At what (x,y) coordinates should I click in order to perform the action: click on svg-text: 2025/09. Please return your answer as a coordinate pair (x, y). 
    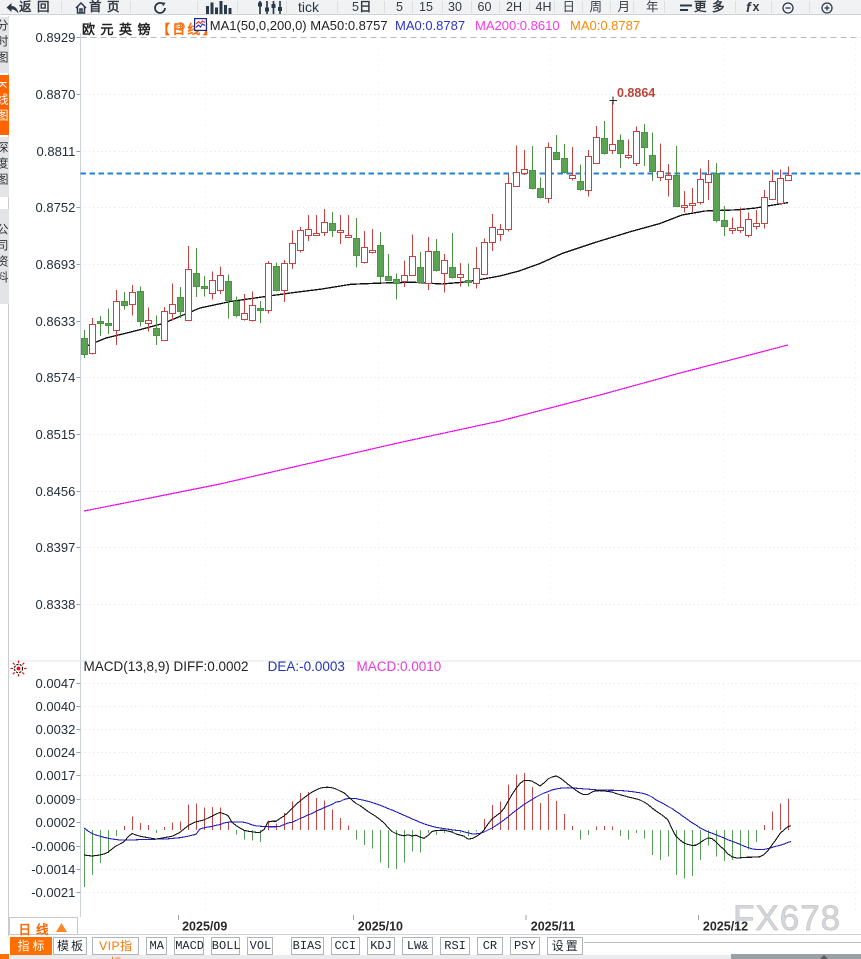
    Looking at the image, I should click on (204, 927).